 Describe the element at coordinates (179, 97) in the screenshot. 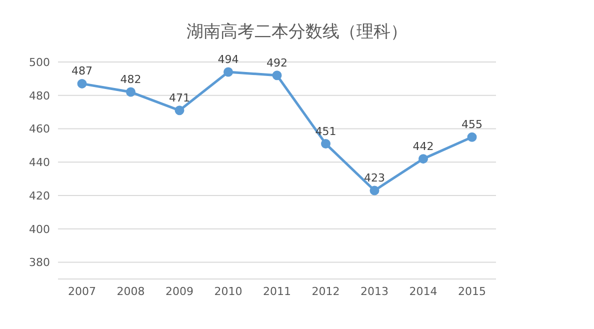

I see `data-label: 471` at that location.